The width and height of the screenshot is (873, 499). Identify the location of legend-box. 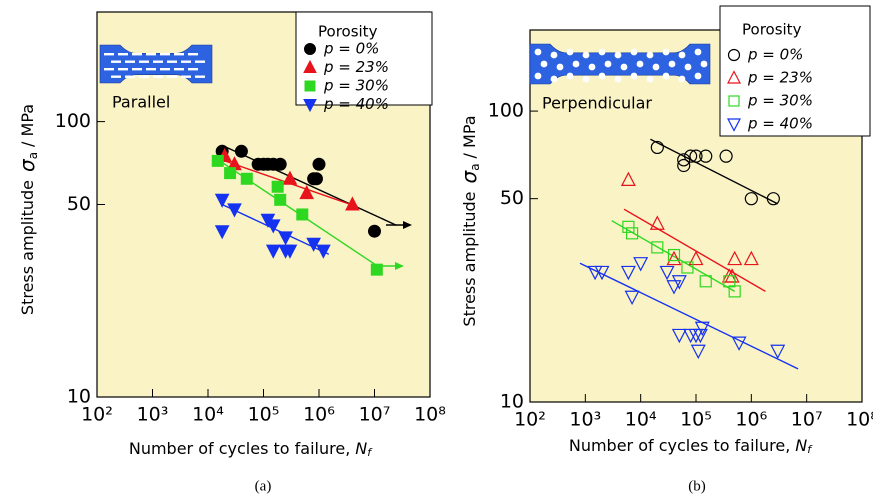
(795, 71).